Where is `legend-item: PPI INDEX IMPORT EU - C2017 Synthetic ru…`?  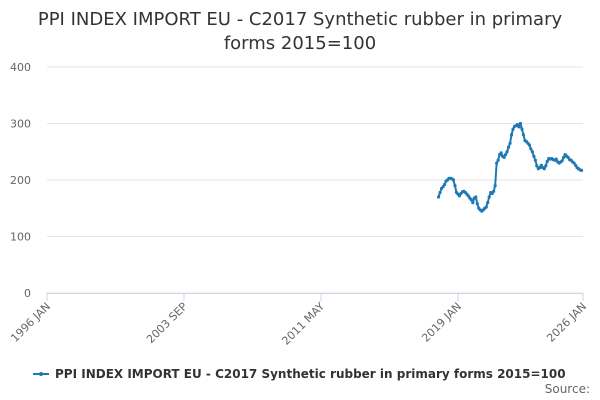
legend-item: PPI INDEX IMPORT EU - C2017 Synthetic ru… is located at coordinates (299, 374).